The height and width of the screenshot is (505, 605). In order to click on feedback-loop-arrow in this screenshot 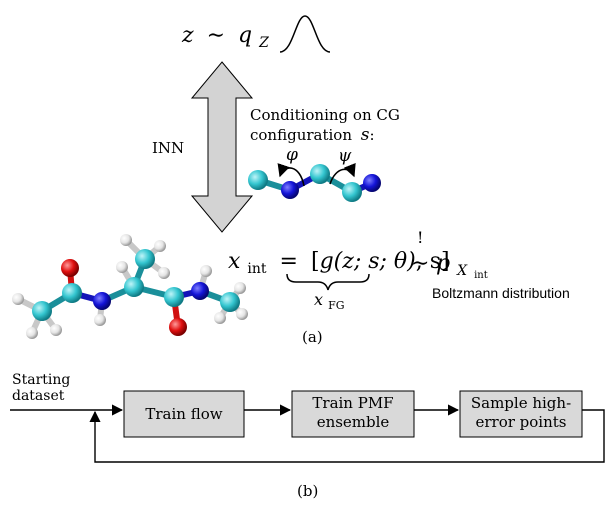, I will do `click(347, 436)`.